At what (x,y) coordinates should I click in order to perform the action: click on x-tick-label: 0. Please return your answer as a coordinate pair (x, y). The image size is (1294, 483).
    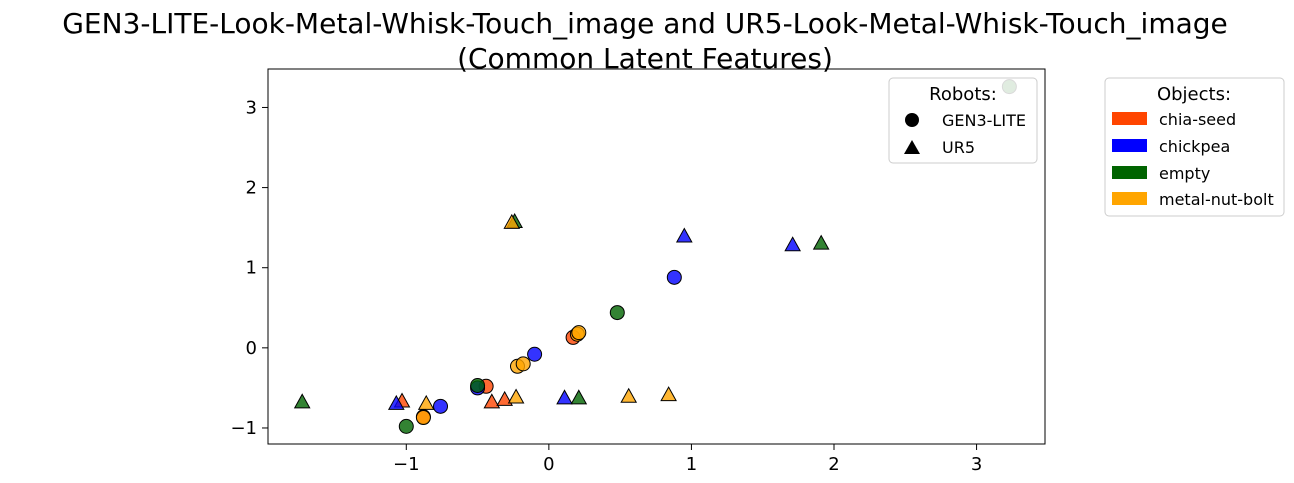
    Looking at the image, I should click on (548, 464).